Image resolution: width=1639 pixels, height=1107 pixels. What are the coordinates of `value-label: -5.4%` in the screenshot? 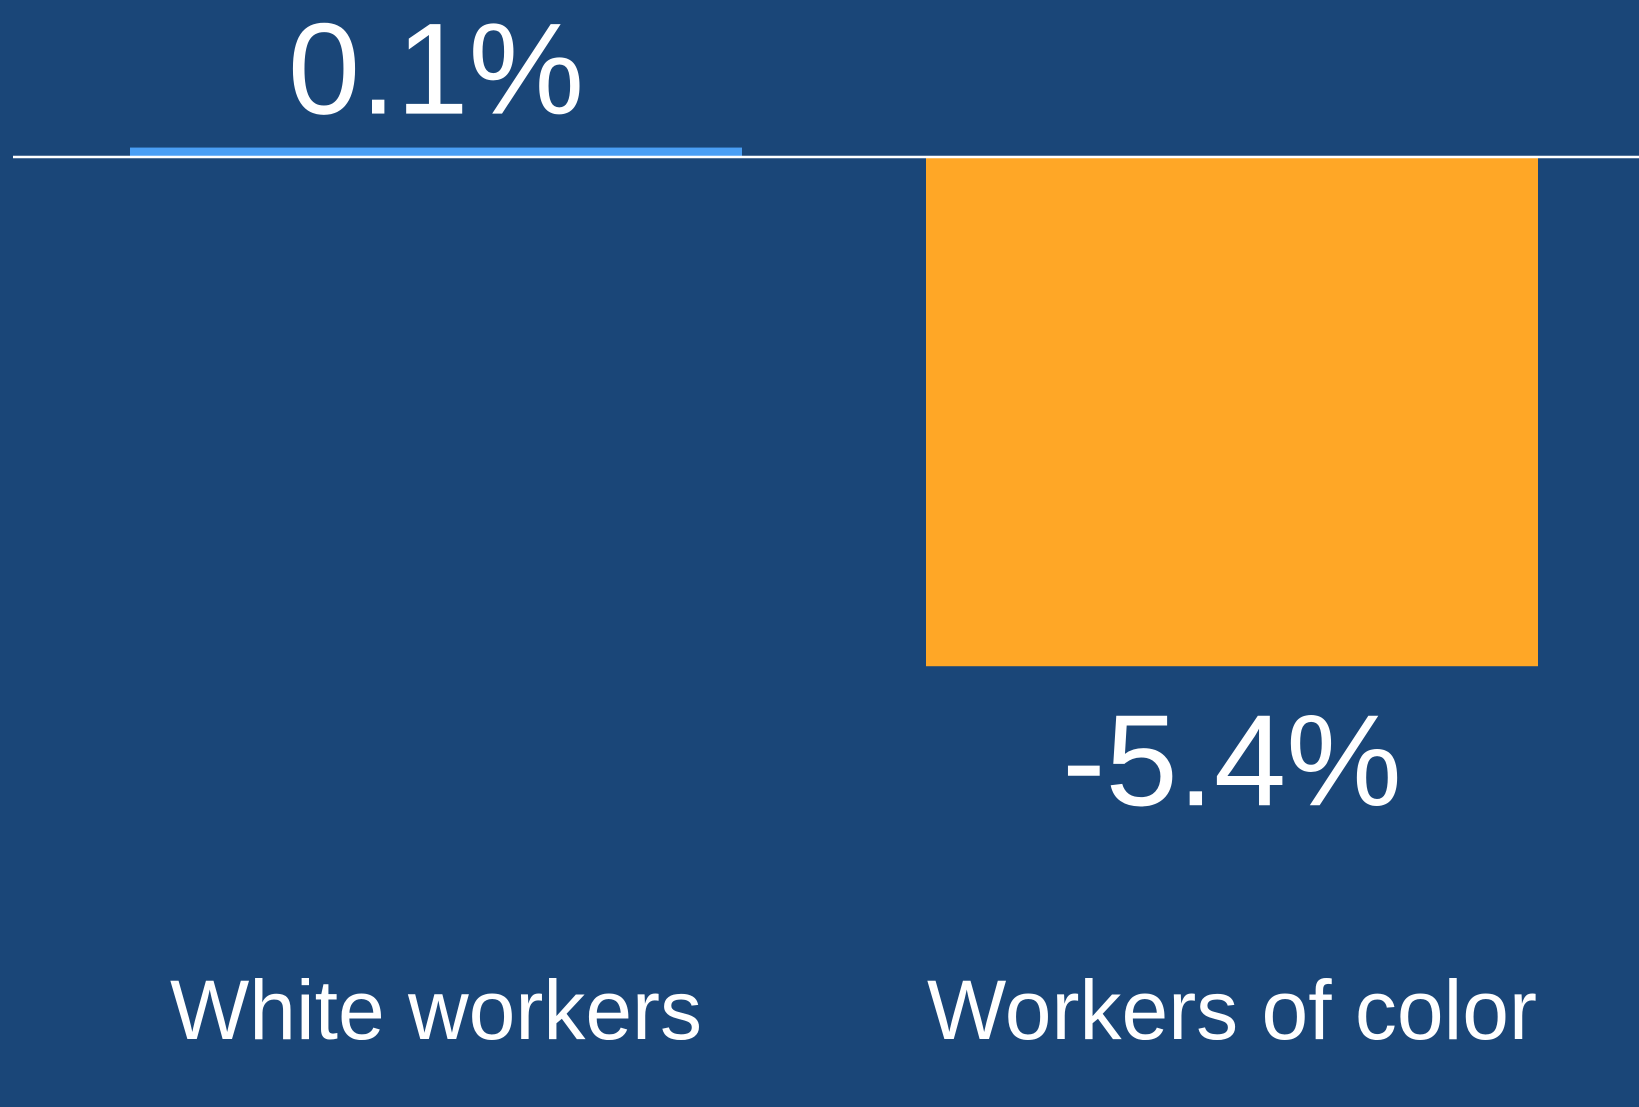 It's located at (1232, 760).